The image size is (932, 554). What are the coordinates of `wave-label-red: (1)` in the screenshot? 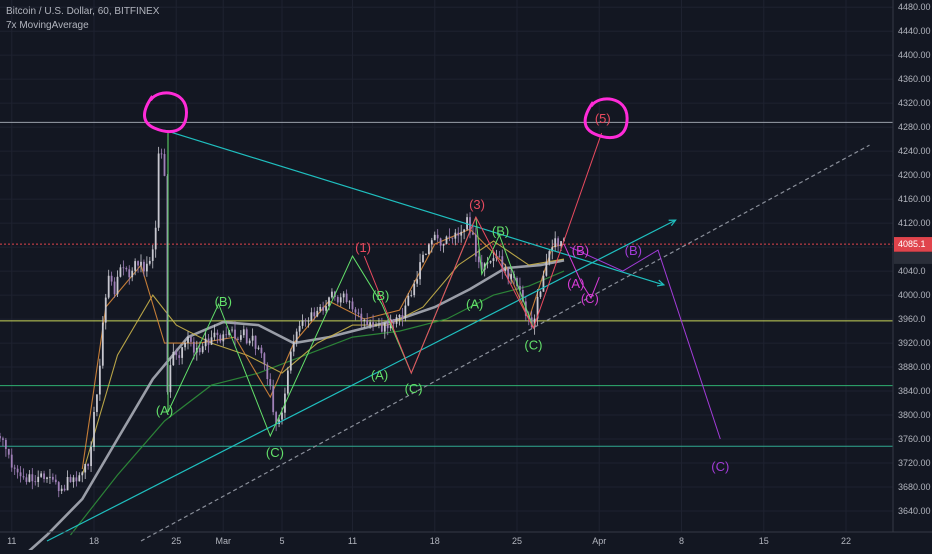 It's located at (363, 247).